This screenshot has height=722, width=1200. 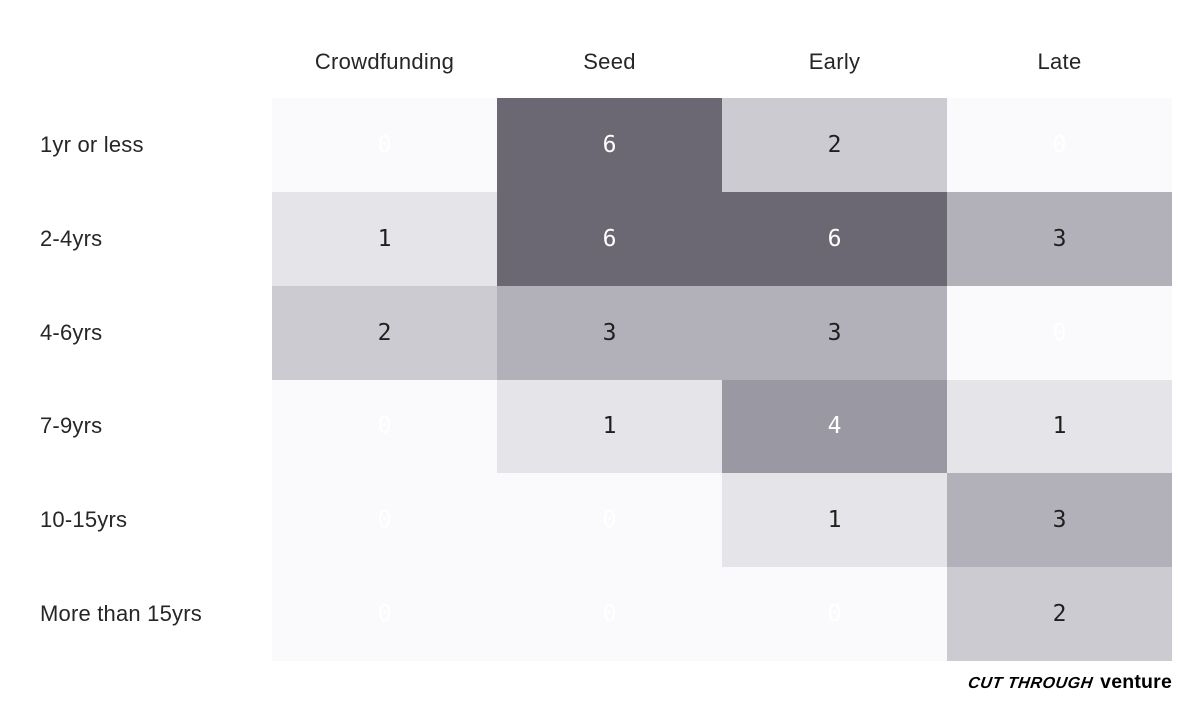 I want to click on row-label: 1yr or less, so click(x=92, y=144).